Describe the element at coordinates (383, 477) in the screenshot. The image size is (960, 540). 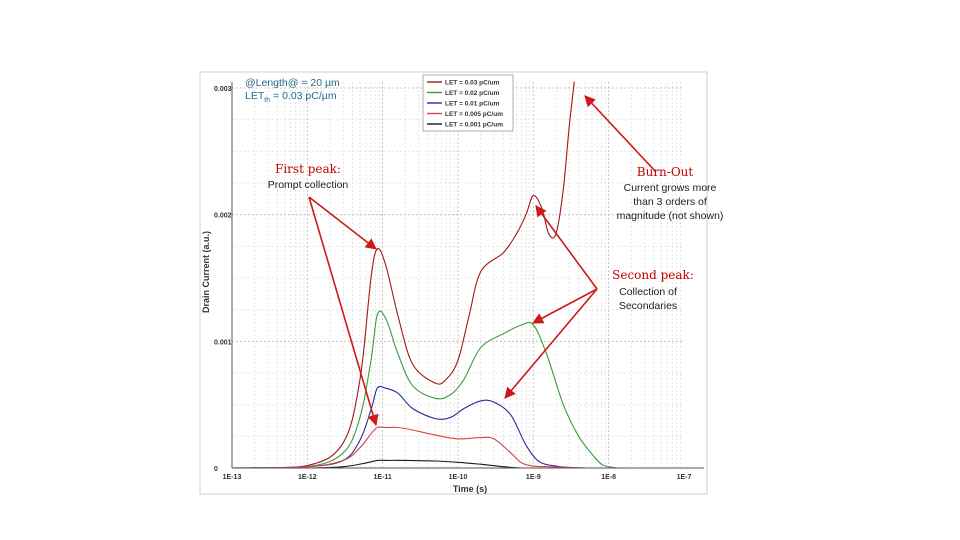
I see `x-tick-label: 1E-11` at that location.